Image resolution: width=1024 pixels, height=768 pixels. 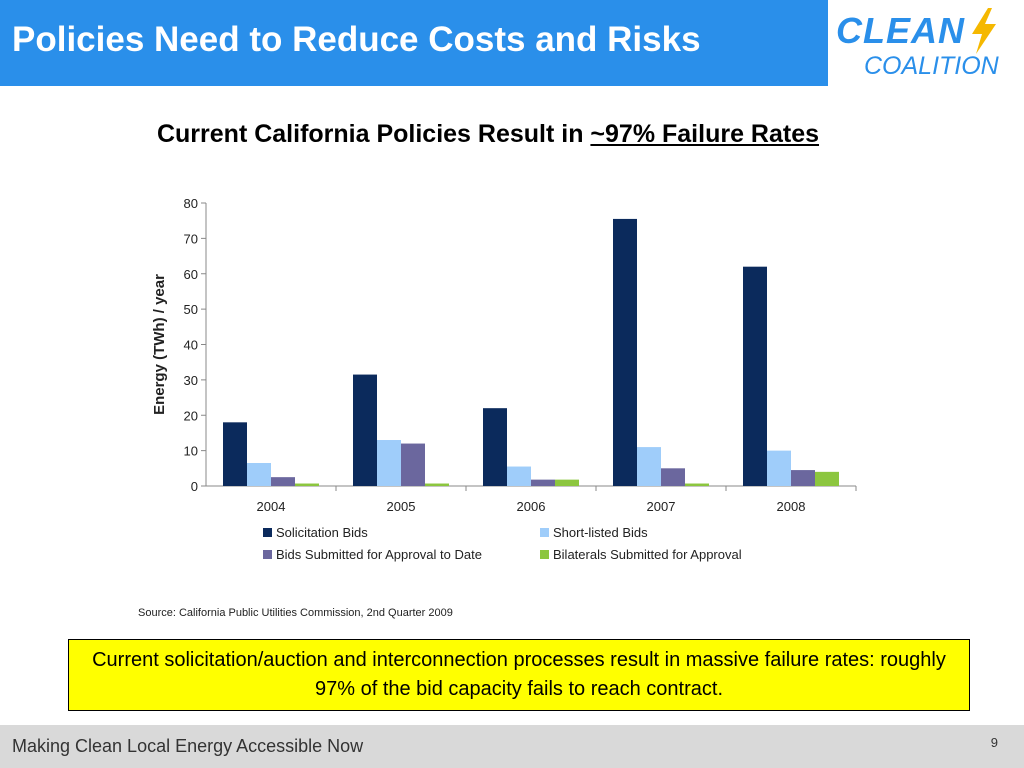 What do you see at coordinates (191, 380) in the screenshot?
I see `y-tick-label: 30` at bounding box center [191, 380].